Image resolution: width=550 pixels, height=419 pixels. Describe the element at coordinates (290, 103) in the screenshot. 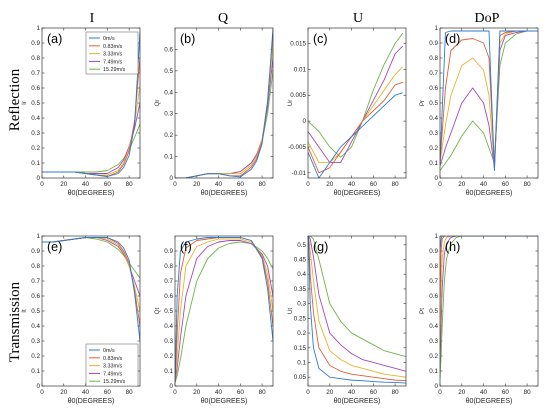

I see `y-axis-label: Ur` at that location.